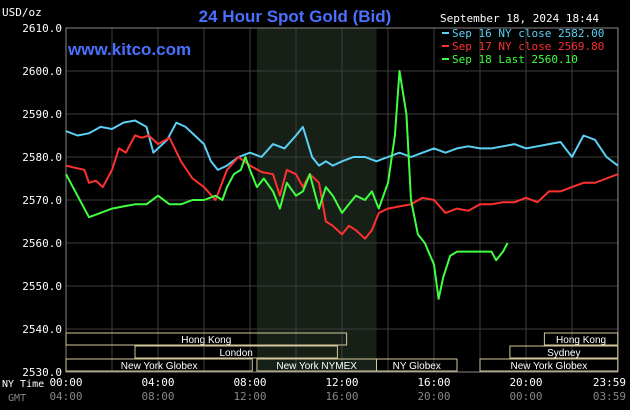 The width and height of the screenshot is (630, 410). What do you see at coordinates (42, 329) in the screenshot?
I see `y-tick-label: 2540.0` at bounding box center [42, 329].